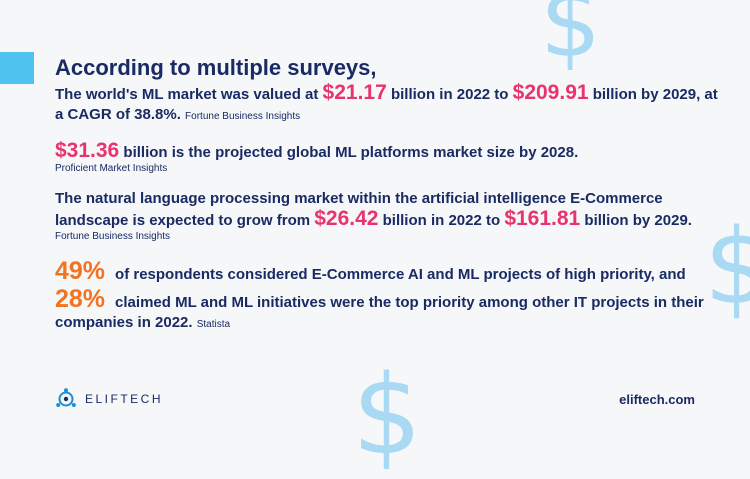  I want to click on stat-value: $161.81, so click(542, 218).